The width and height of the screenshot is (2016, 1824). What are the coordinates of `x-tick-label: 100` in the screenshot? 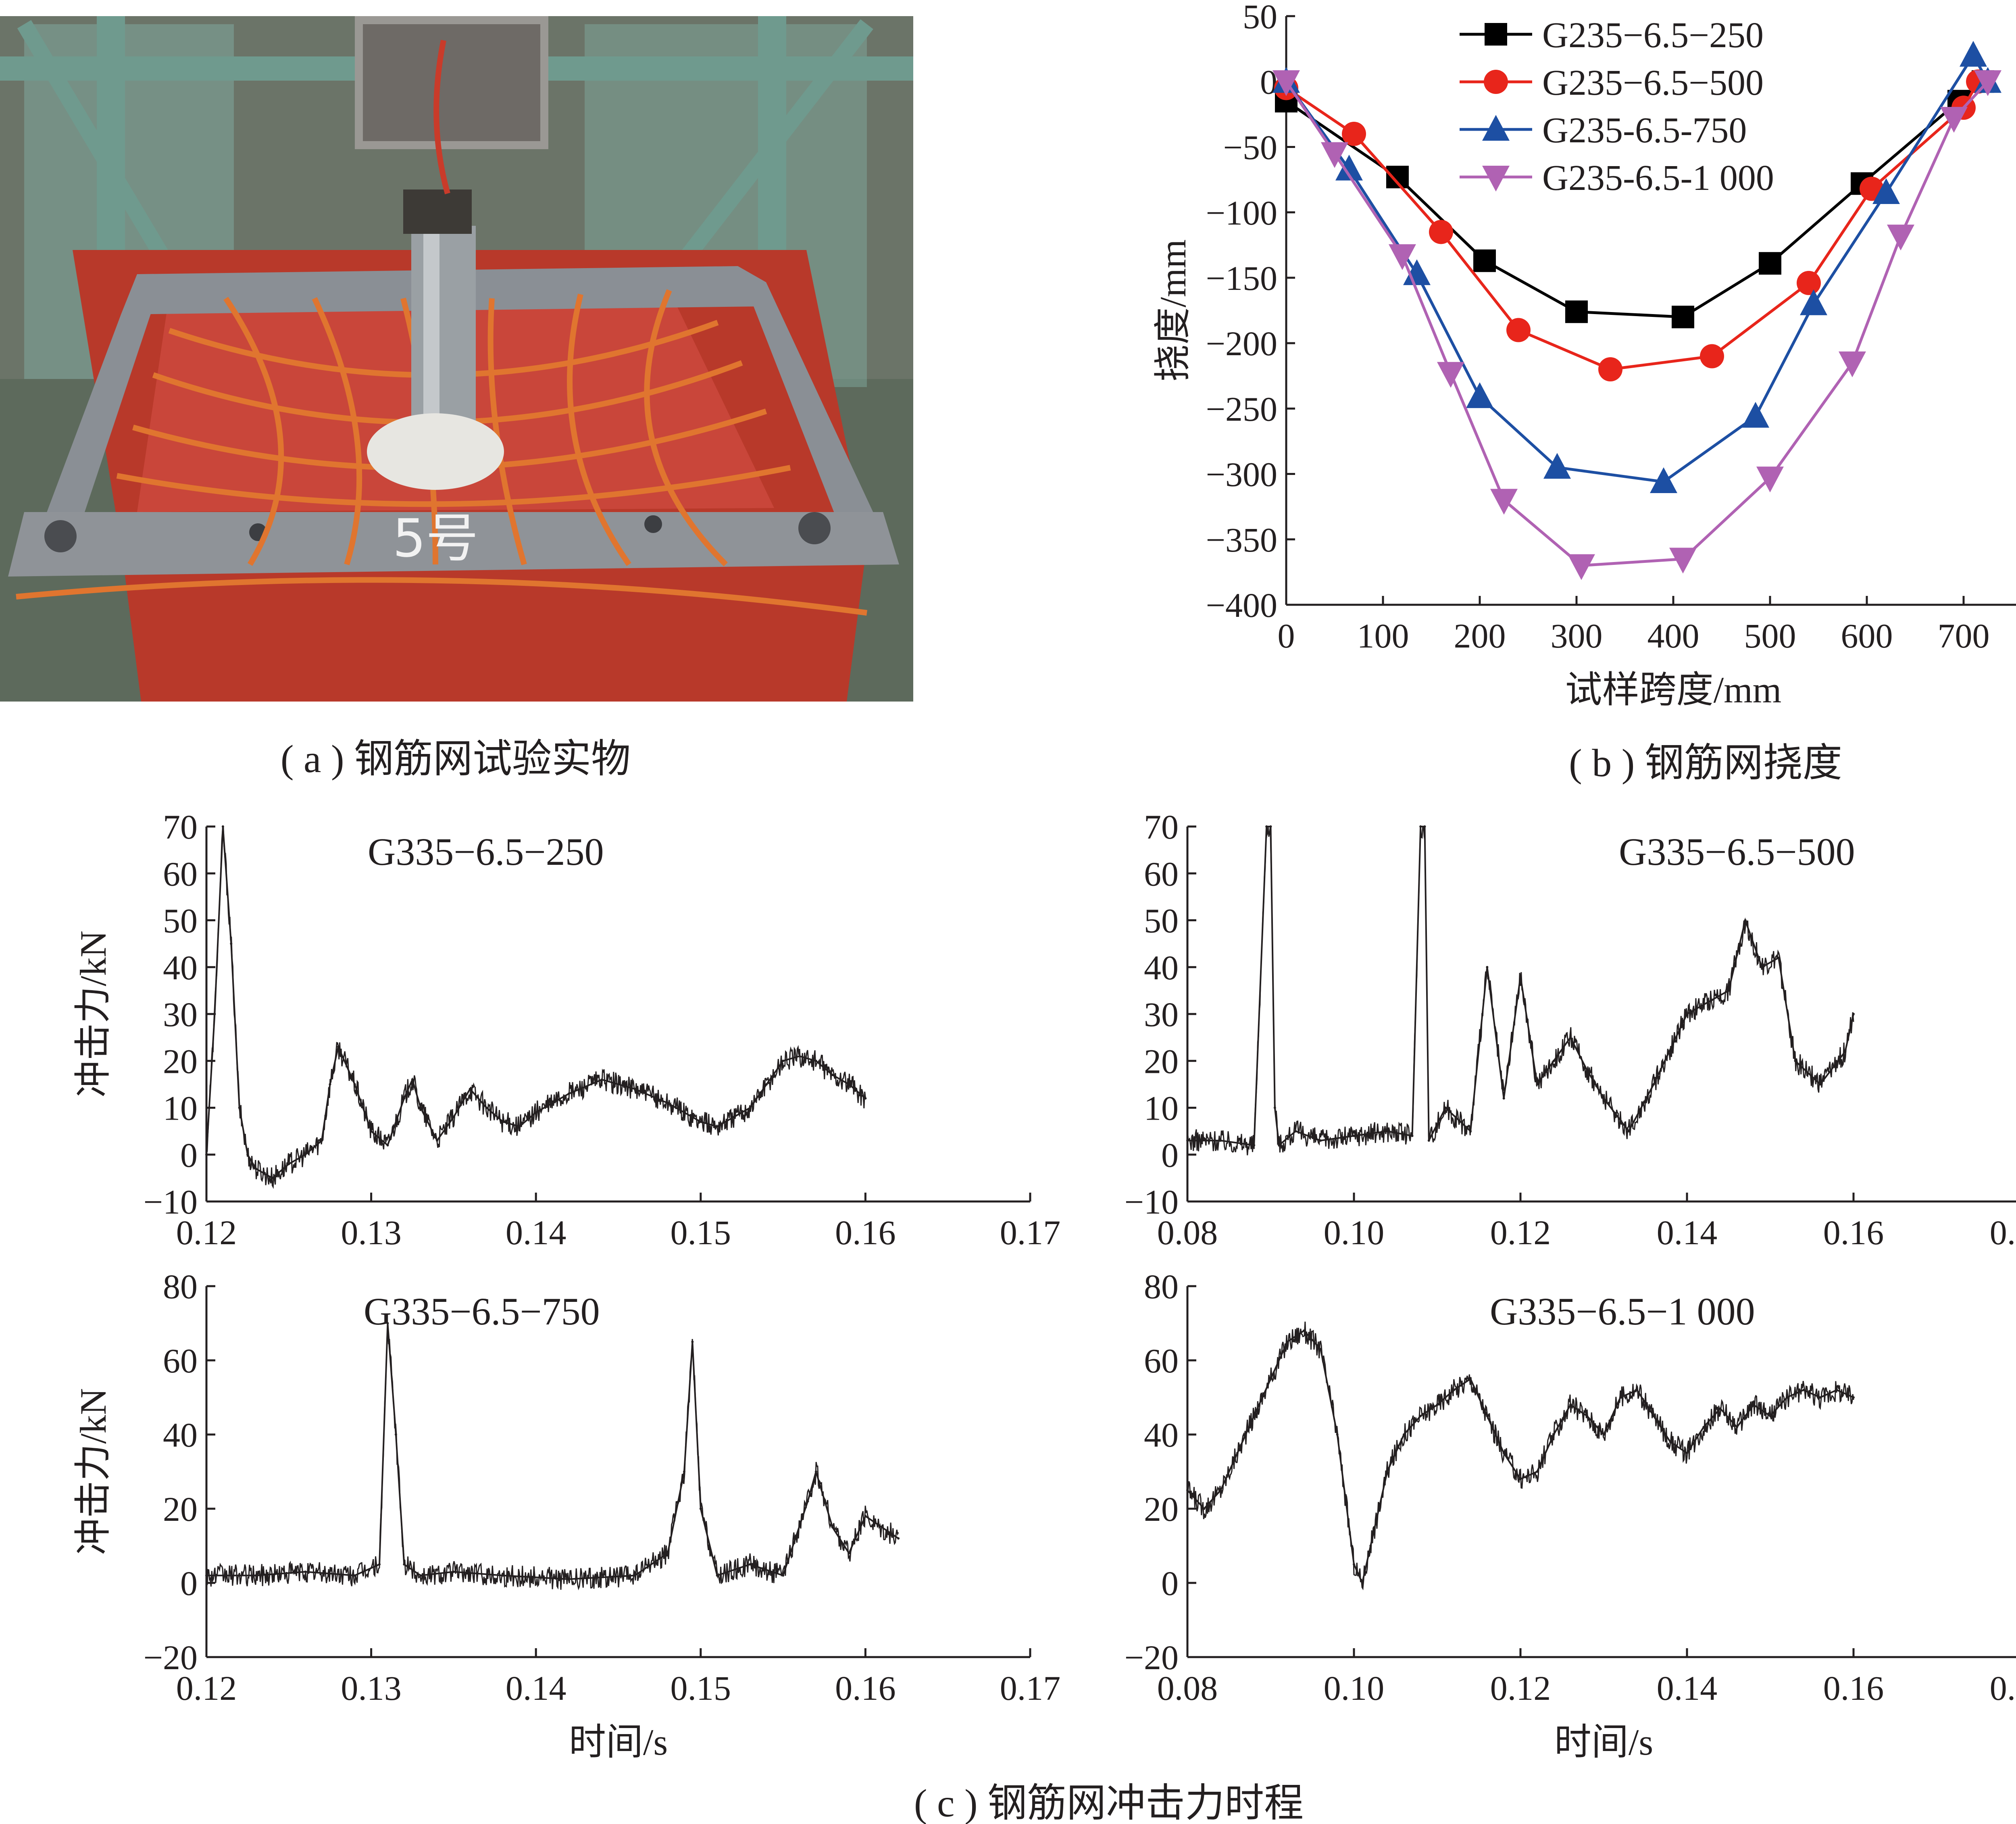 It's located at (1383, 635).